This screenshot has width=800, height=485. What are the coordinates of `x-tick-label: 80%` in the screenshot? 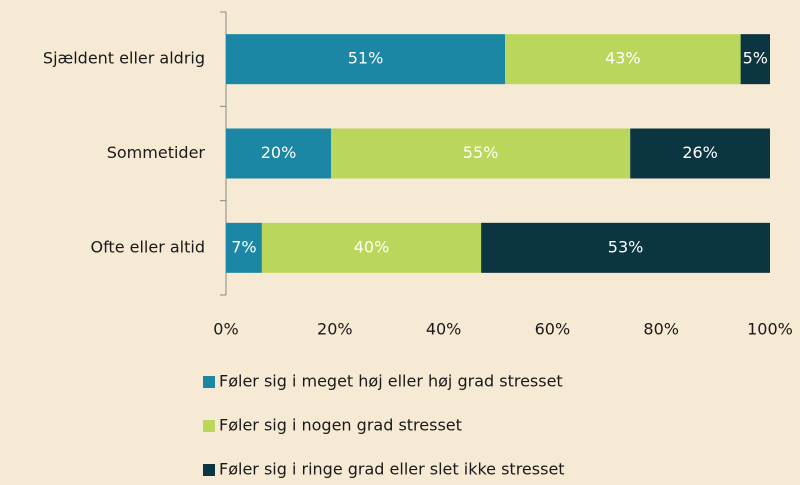 It's located at (661, 329).